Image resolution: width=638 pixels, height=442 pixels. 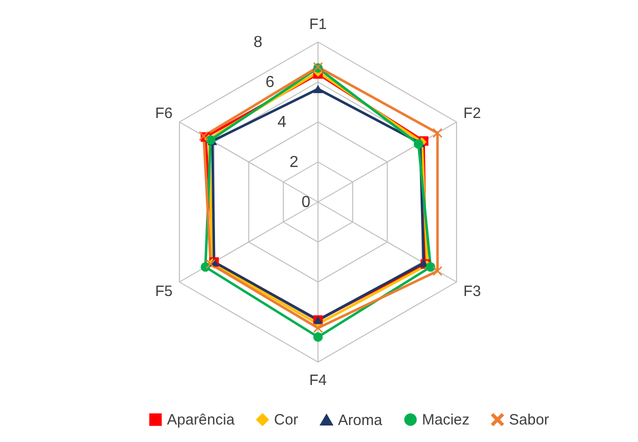 What do you see at coordinates (164, 291) in the screenshot?
I see `spoke-label: F5` at bounding box center [164, 291].